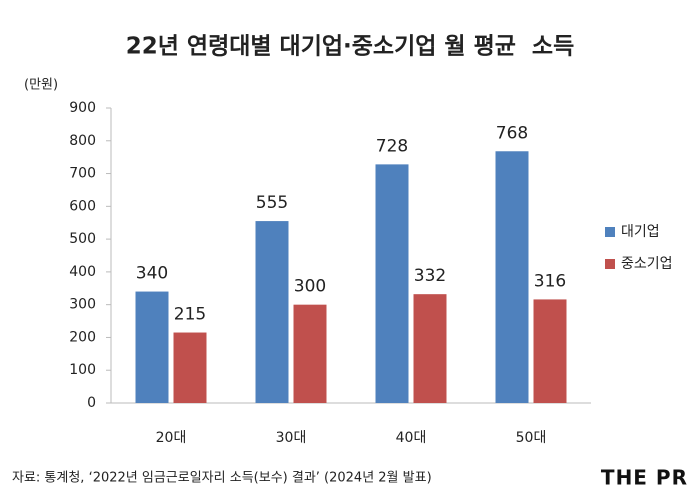 This screenshot has height=499, width=700. Describe the element at coordinates (350, 47) in the screenshot. I see `chart-title: 22년 연령대별 대기업·중소기업 월 평균 소득` at that location.